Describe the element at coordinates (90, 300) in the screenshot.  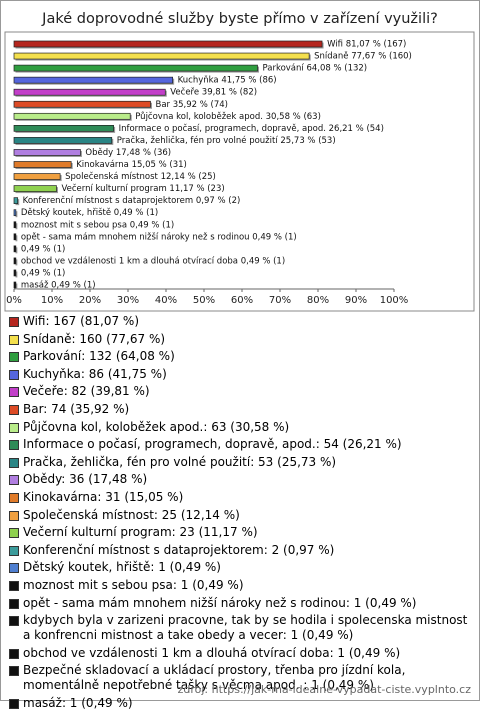
I see `x-tick-label: 20%` at that location.